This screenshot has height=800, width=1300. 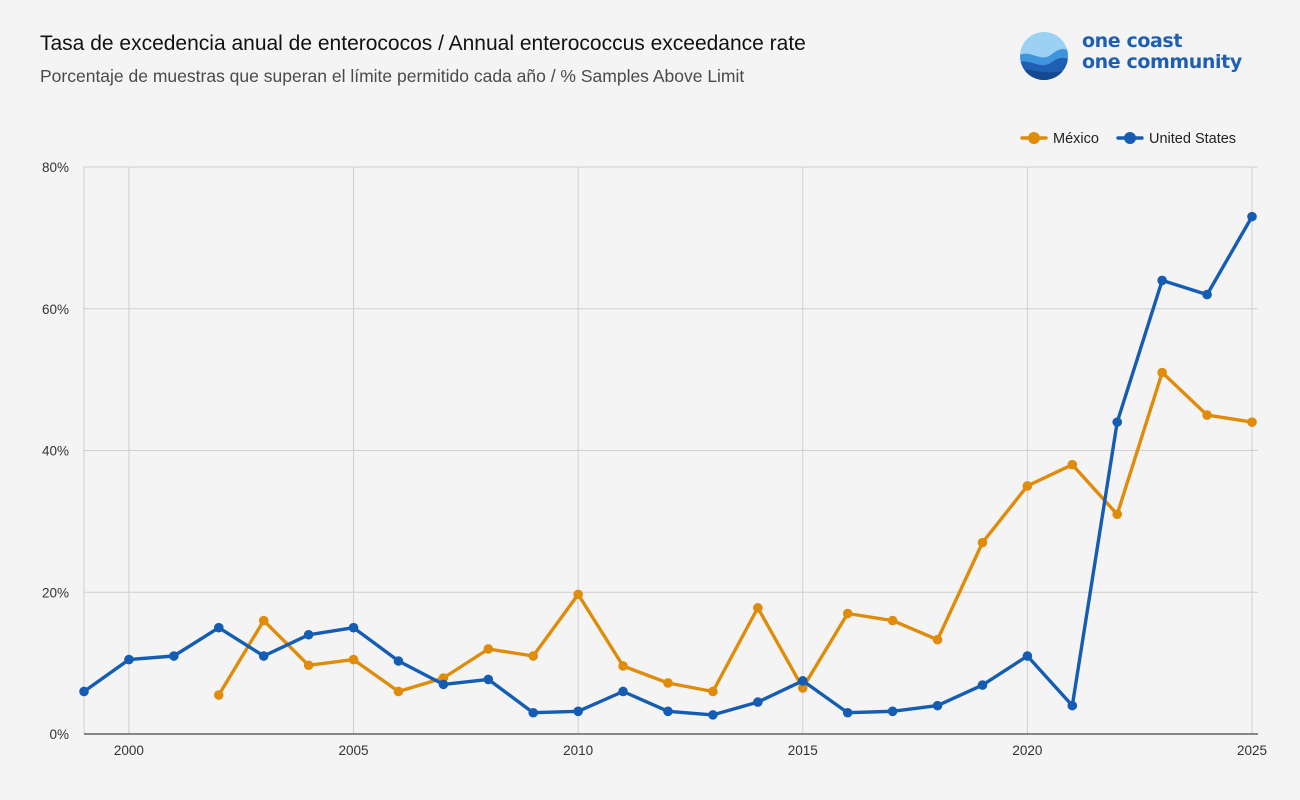 What do you see at coordinates (1192, 139) in the screenshot?
I see `legend-label: United States` at bounding box center [1192, 139].